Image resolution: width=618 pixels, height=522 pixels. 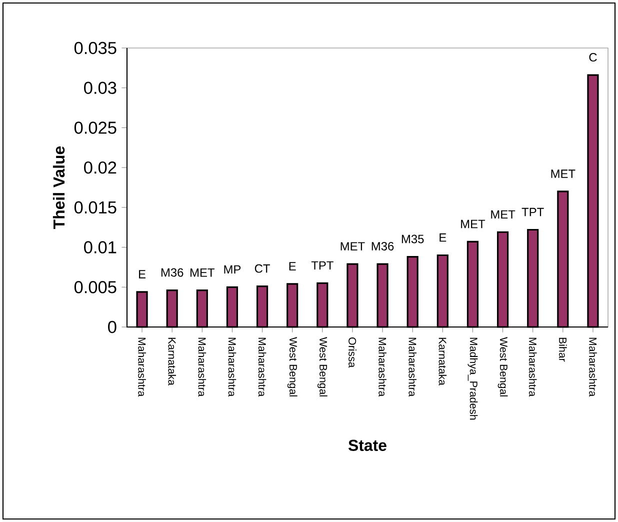 What do you see at coordinates (367, 445) in the screenshot?
I see `x-axis-title: State` at bounding box center [367, 445].